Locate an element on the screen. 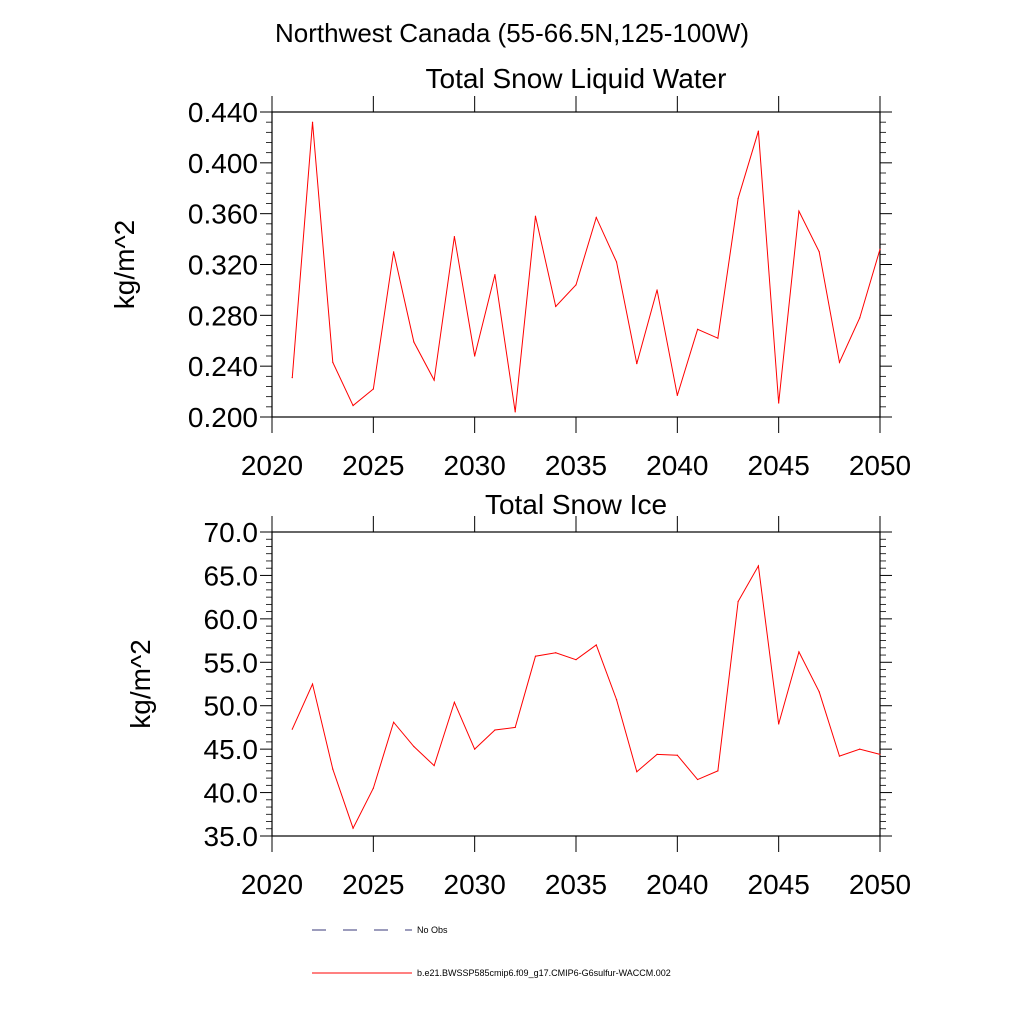 The image size is (1024, 1024). y-tick-label: 35.0 is located at coordinates (231, 836).